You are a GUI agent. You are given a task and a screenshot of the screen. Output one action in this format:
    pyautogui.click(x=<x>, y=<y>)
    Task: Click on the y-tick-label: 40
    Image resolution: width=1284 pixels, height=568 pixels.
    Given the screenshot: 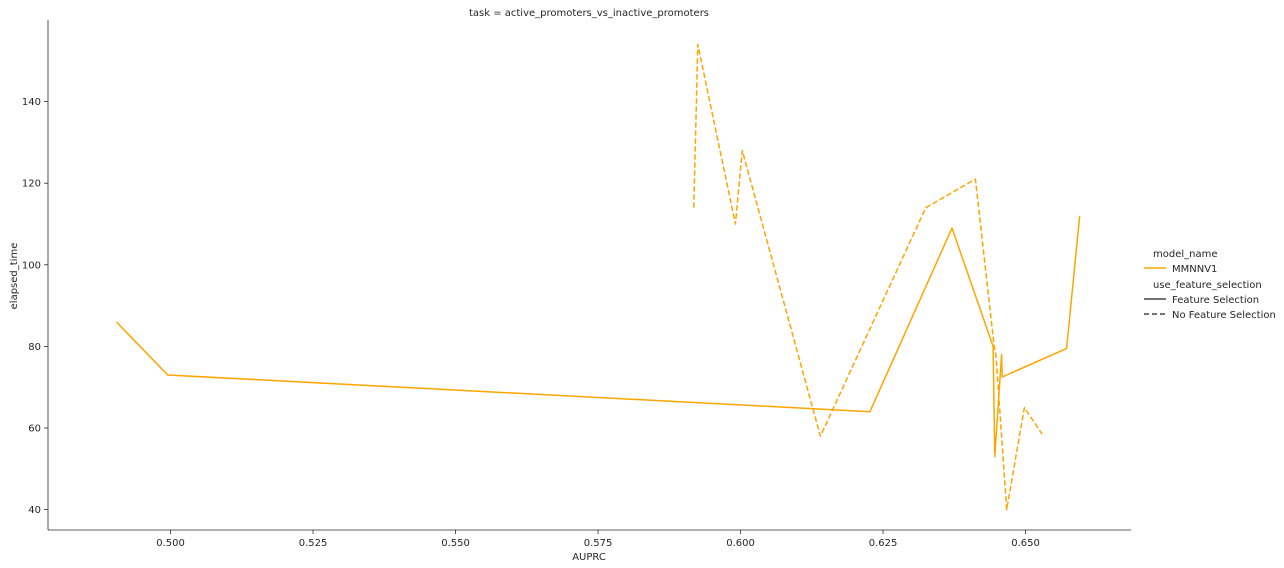 What is the action you would take?
    pyautogui.click(x=34, y=510)
    